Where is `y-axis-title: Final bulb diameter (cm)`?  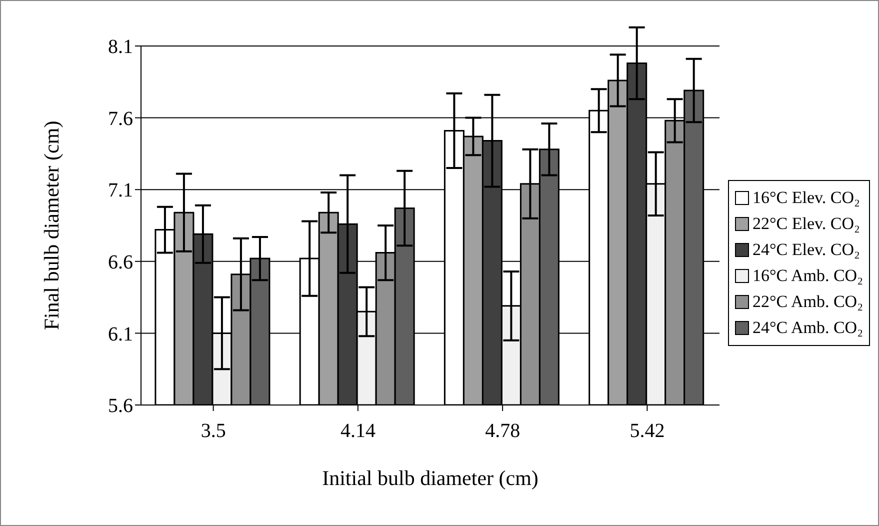 y-axis-title: Final bulb diameter (cm) is located at coordinates (51, 225).